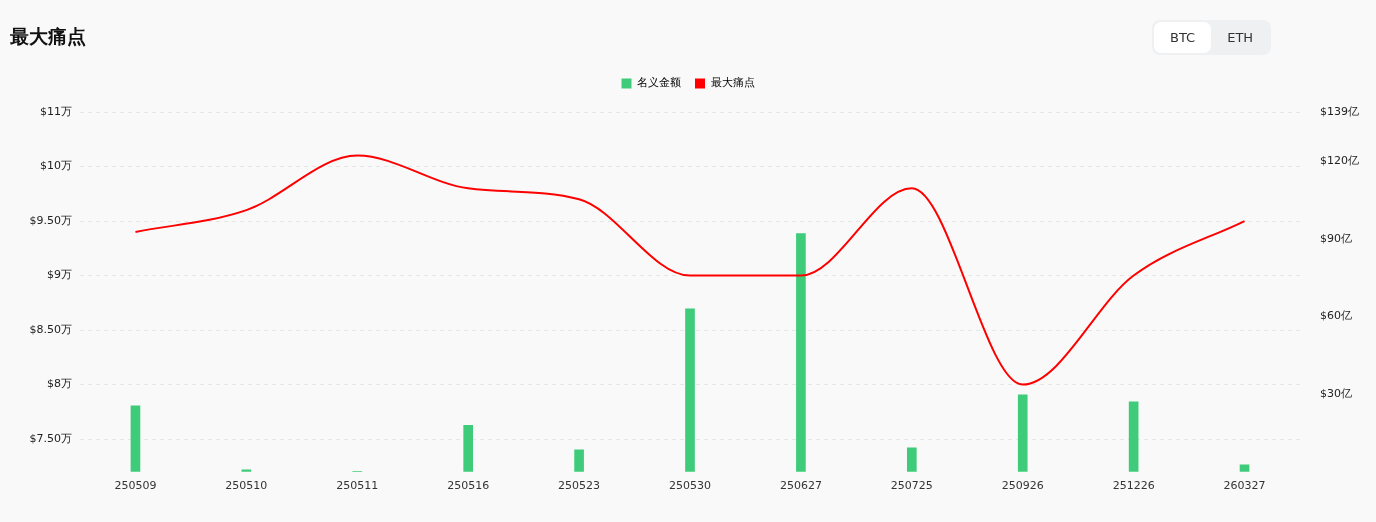 This screenshot has width=1376, height=522. I want to click on y-tick-label: $9万, so click(59, 275).